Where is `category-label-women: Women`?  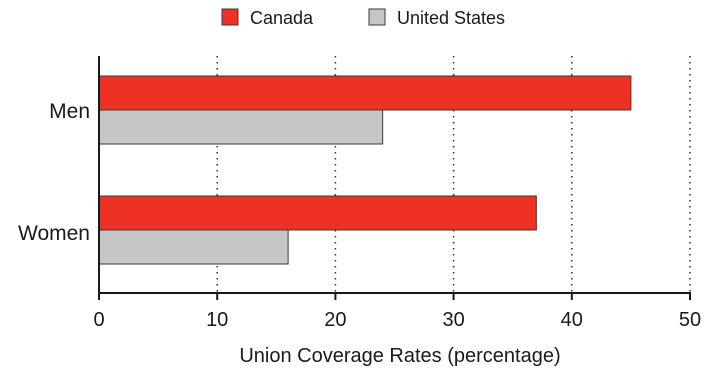 category-label-women: Women is located at coordinates (54, 233).